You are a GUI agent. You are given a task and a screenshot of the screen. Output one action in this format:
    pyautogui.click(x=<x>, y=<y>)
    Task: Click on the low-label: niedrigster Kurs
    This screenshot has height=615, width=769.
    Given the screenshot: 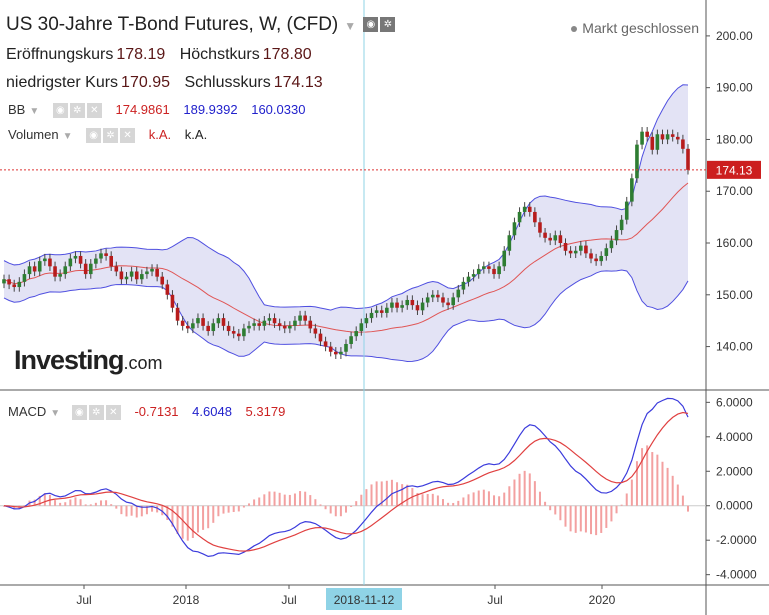 What is the action you would take?
    pyautogui.click(x=62, y=82)
    